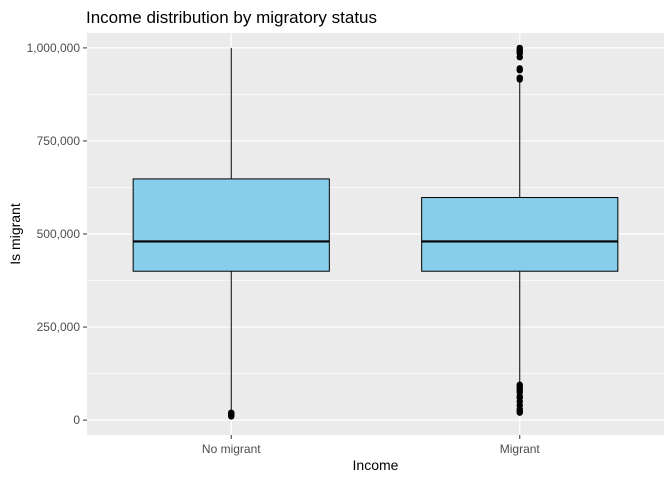 The image size is (672, 480). I want to click on x-tick-label: Migrant, so click(520, 449).